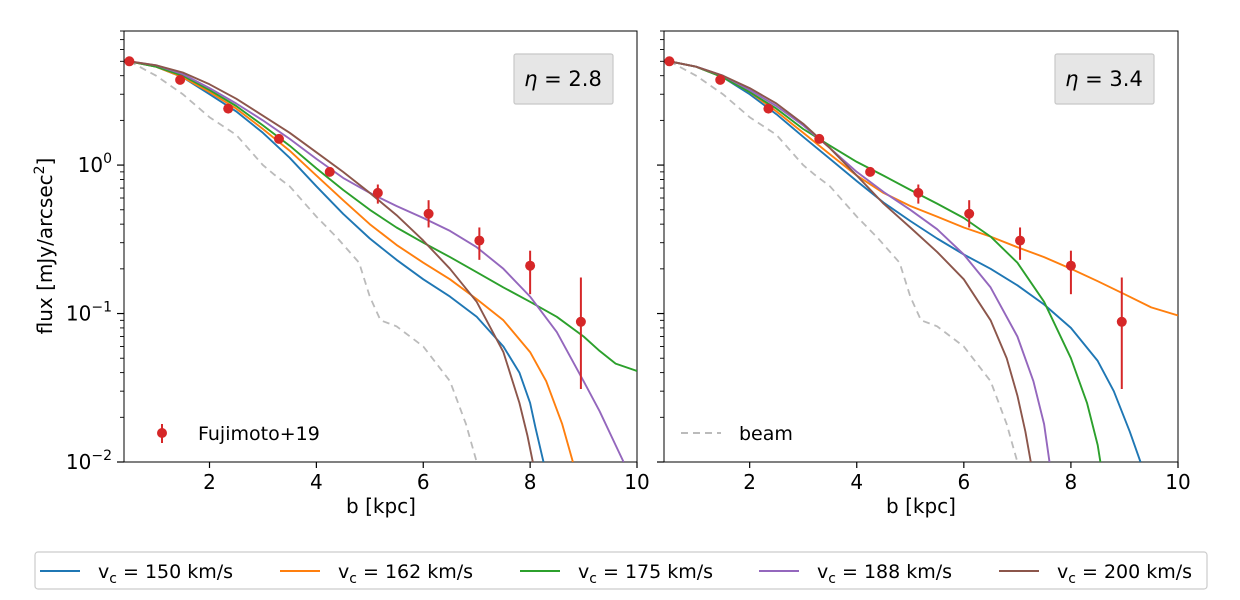  I want to click on legend-label: vc = 162 km/s, so click(405, 574).